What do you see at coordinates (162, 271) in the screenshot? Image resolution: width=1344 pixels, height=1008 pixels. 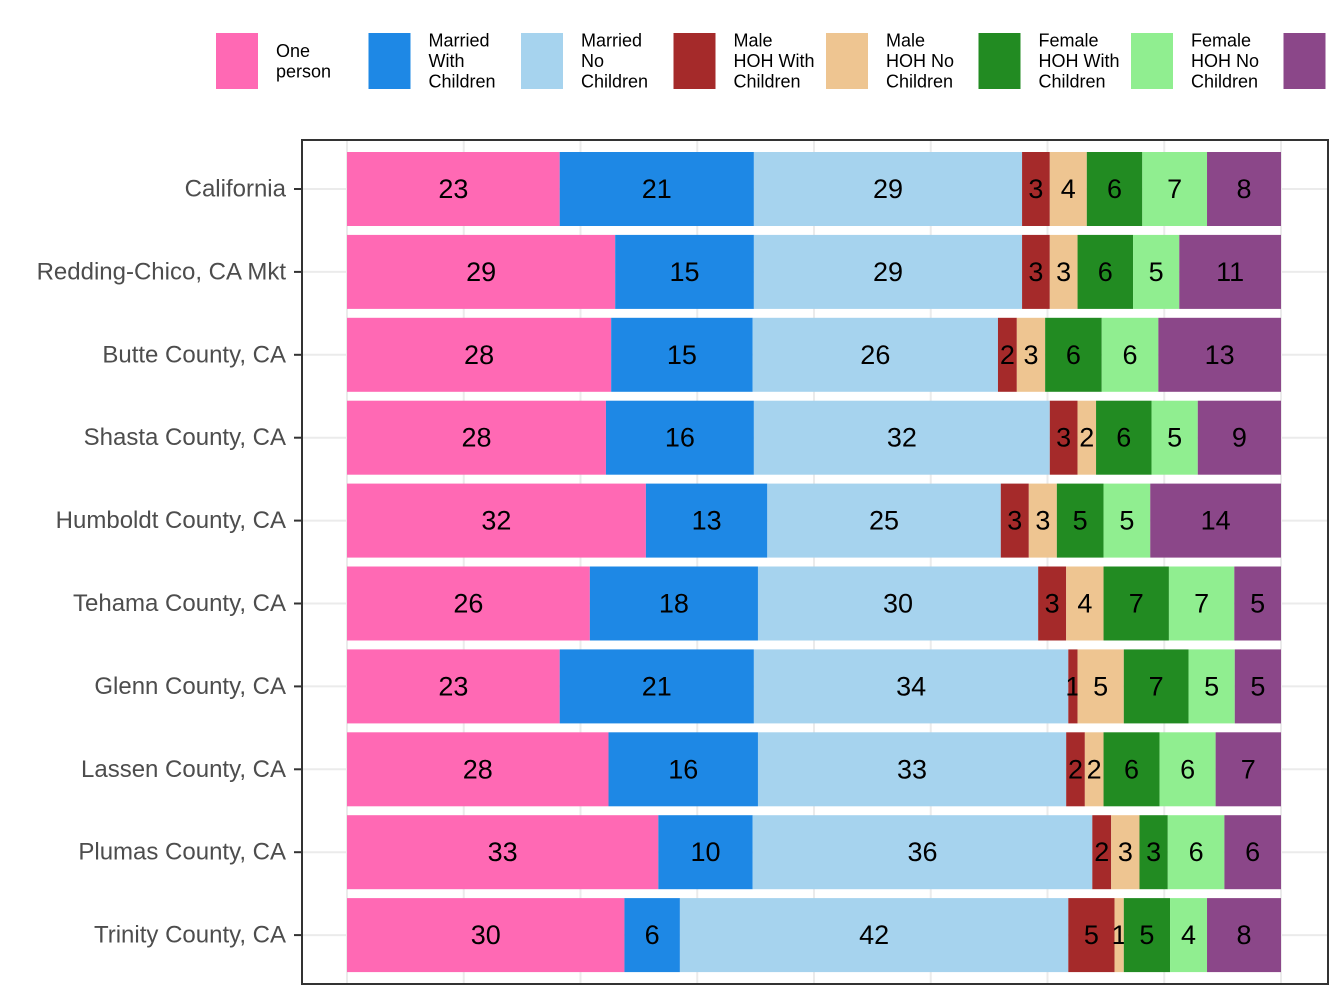 I see `category-label: Redding-Chico, CA Mkt` at bounding box center [162, 271].